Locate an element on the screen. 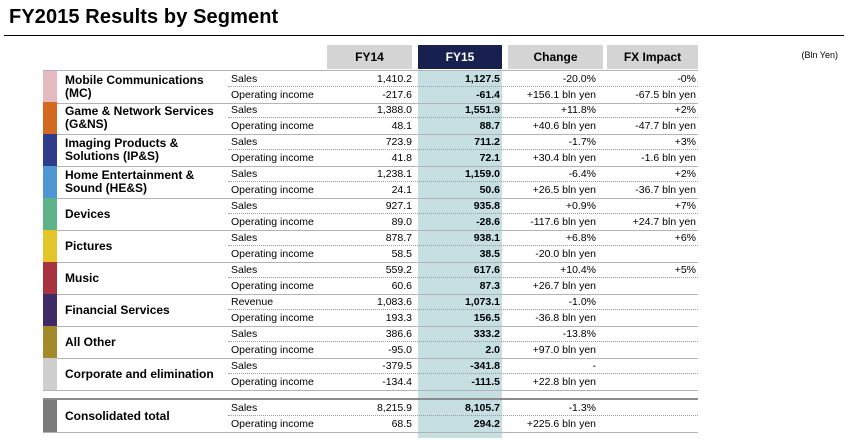 The image size is (850, 440). change-value: -20.0% is located at coordinates (579, 79).